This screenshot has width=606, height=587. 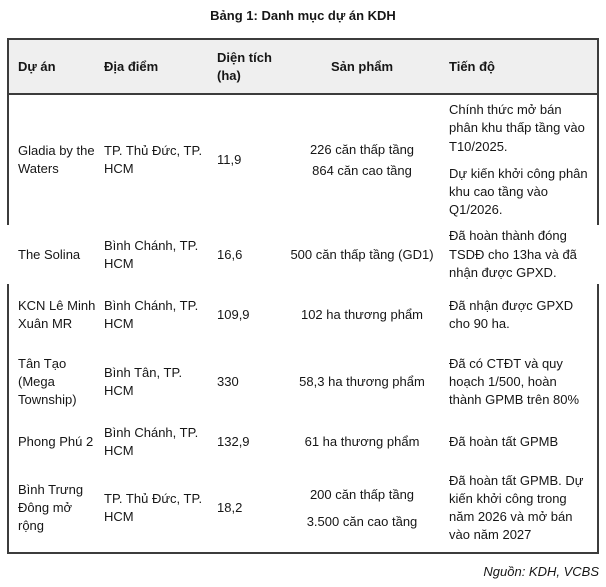 I want to click on project-area: 16,6, so click(x=230, y=254).